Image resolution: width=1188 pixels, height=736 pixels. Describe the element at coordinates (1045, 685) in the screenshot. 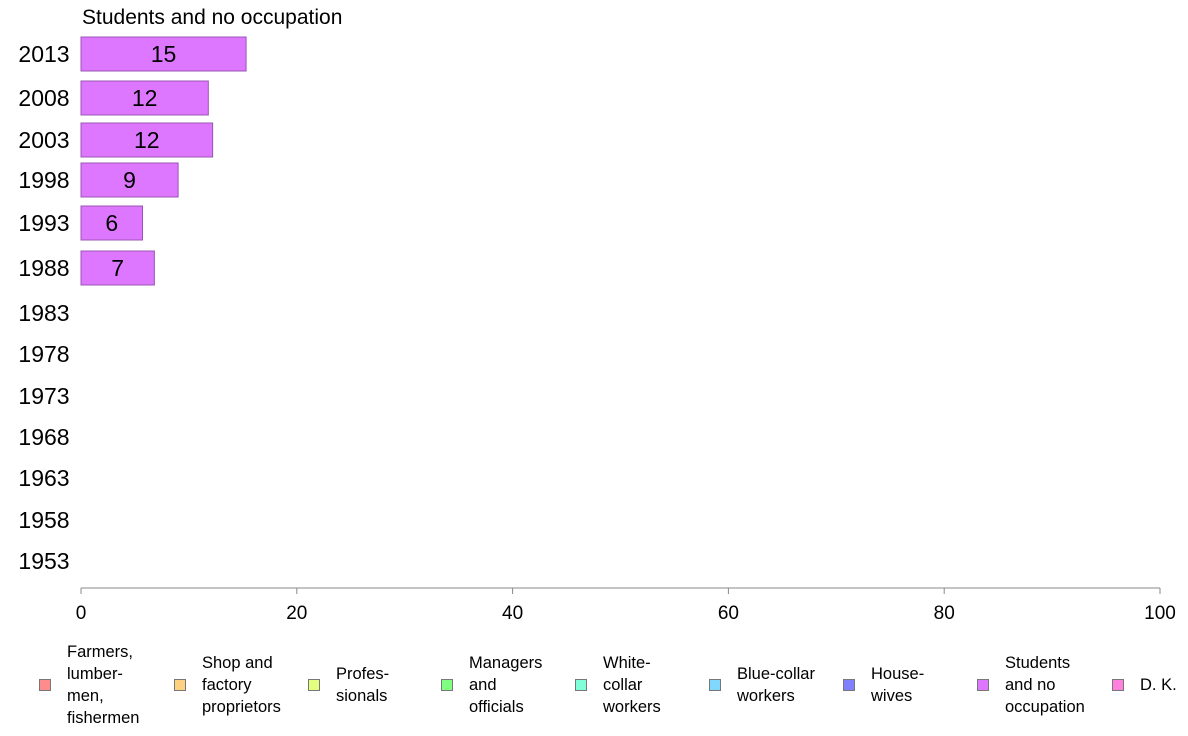

I see `legend-label: Students and no occupation` at that location.